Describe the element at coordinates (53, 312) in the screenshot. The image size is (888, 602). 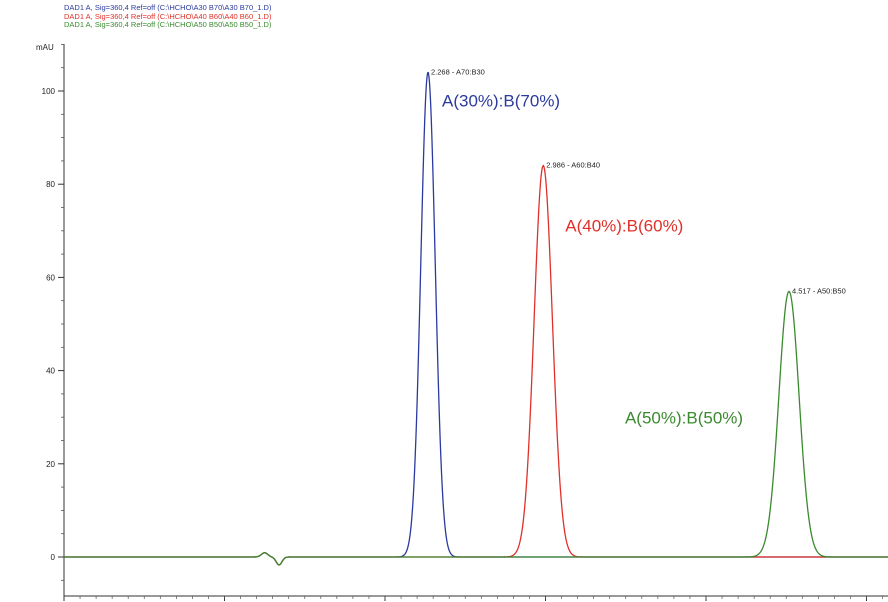
I see `y-ticks: 0 20 40 60 80 100` at that location.